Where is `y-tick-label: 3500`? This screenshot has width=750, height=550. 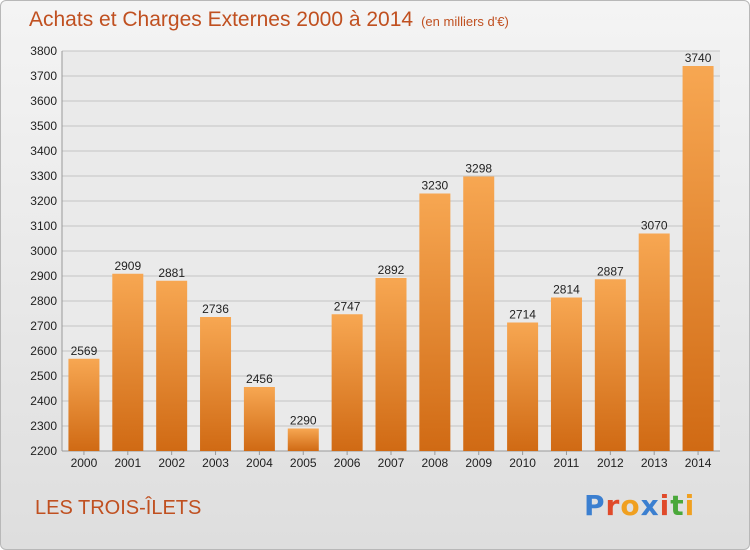 y-tick-label: 3500 is located at coordinates (43, 126).